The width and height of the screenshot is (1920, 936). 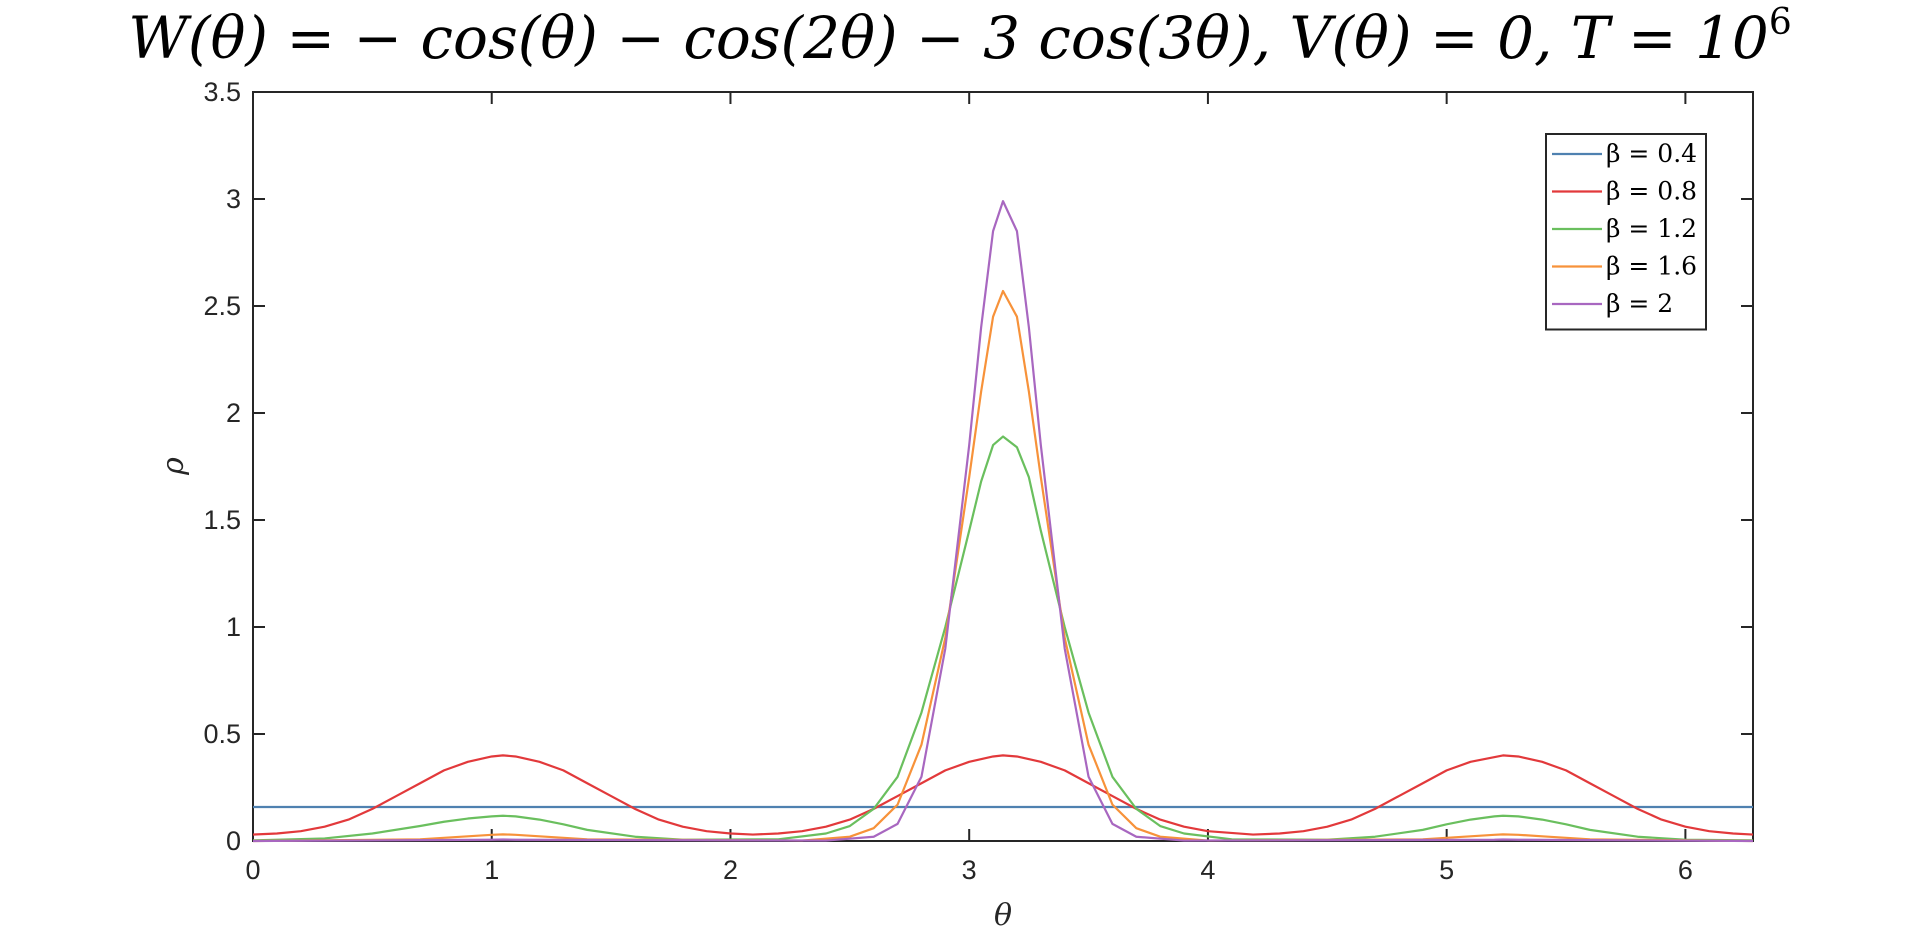 I want to click on x-axis-label: θ, so click(x=1003, y=915).